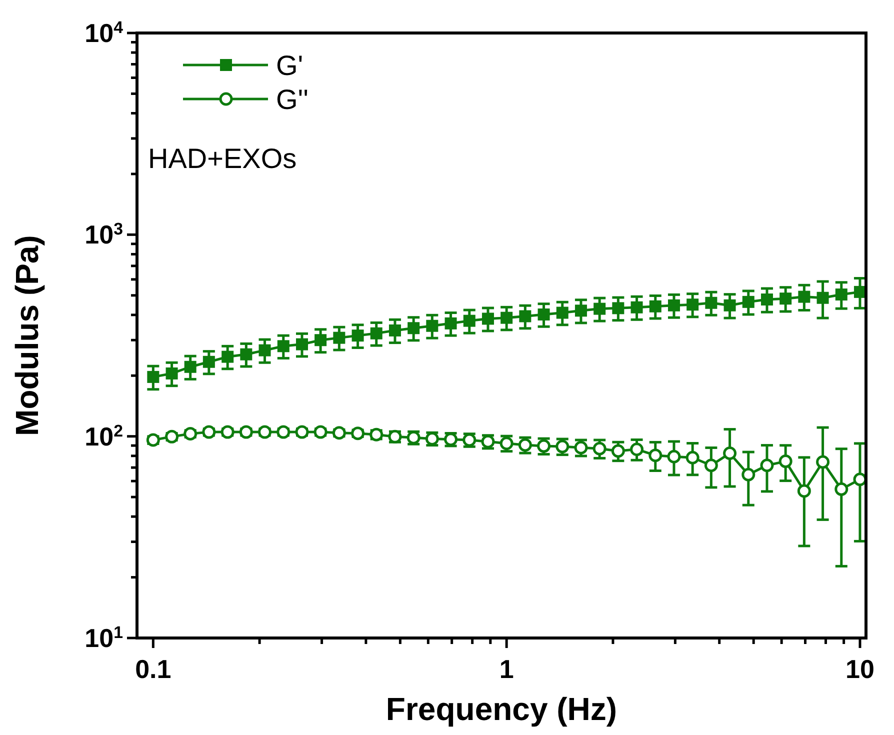  Describe the element at coordinates (506, 669) in the screenshot. I see `x-tick-label: 1` at that location.